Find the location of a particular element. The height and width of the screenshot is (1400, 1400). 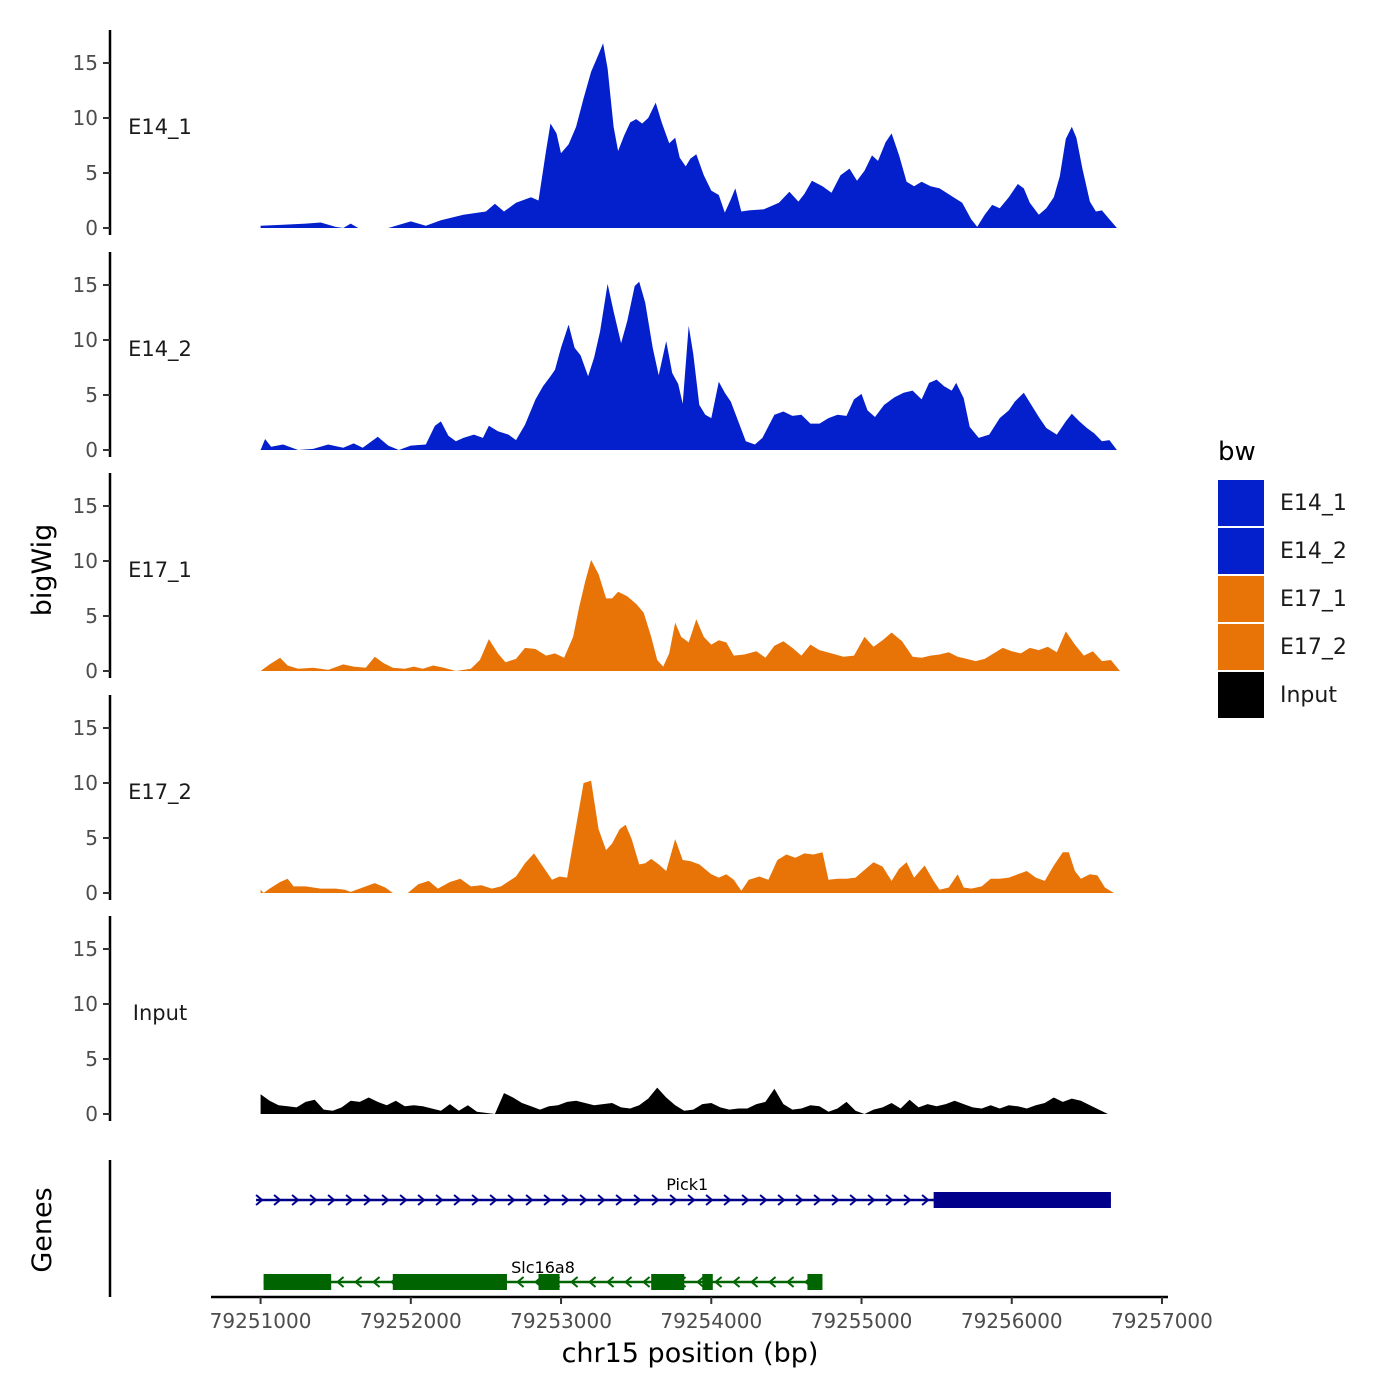

x-tick-label: 79257000 is located at coordinates (1162, 1321).